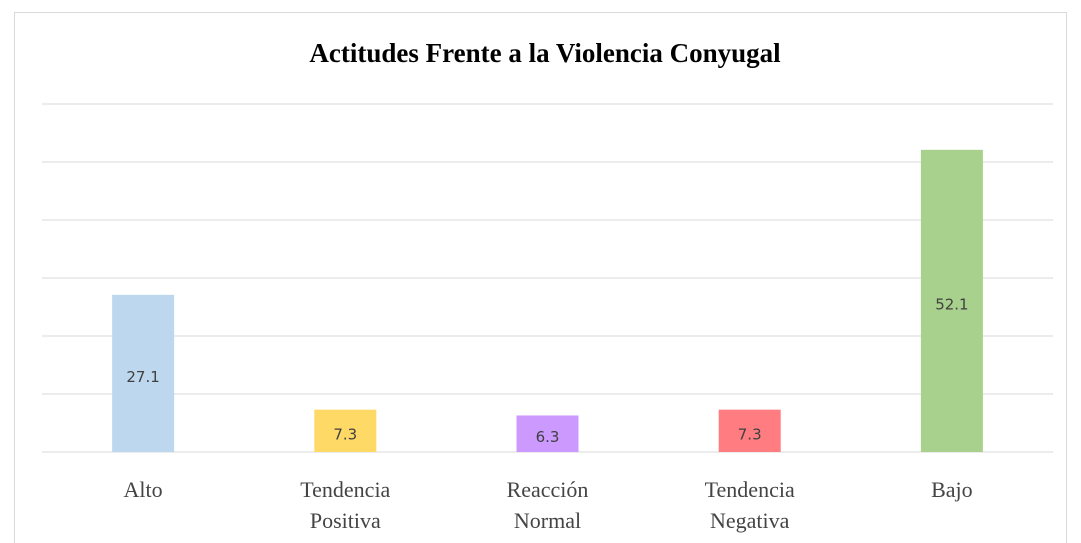 This screenshot has width=1081, height=543. Describe the element at coordinates (345, 505) in the screenshot. I see `x-tick-label: Tendencia Positiva` at that location.